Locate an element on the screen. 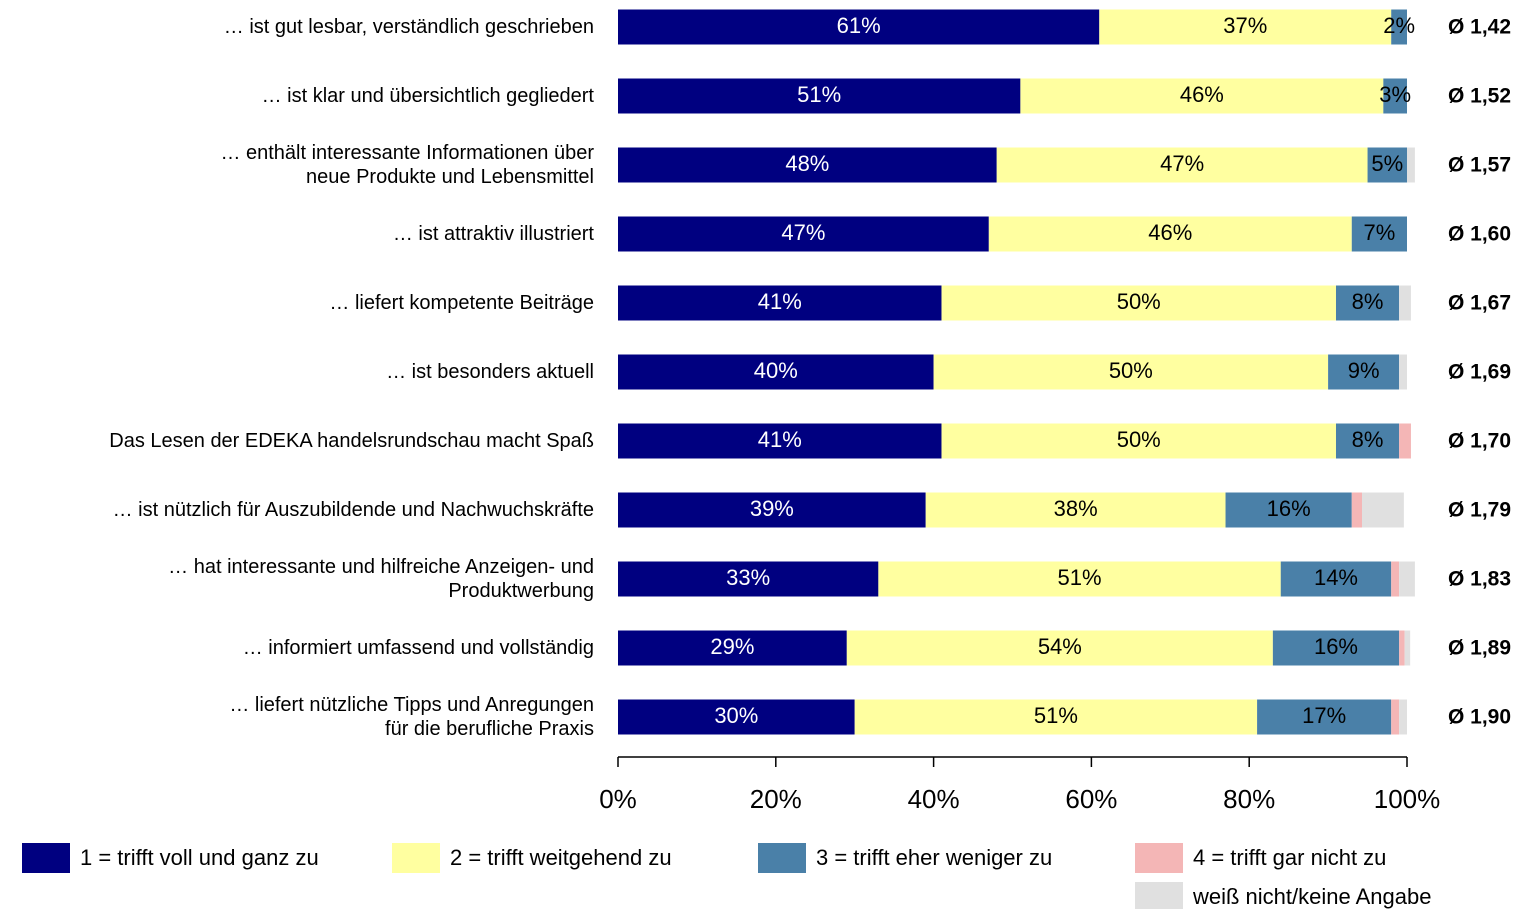 Image resolution: width=1537 pixels, height=909 pixels. value-label: 54% is located at coordinates (1060, 646).